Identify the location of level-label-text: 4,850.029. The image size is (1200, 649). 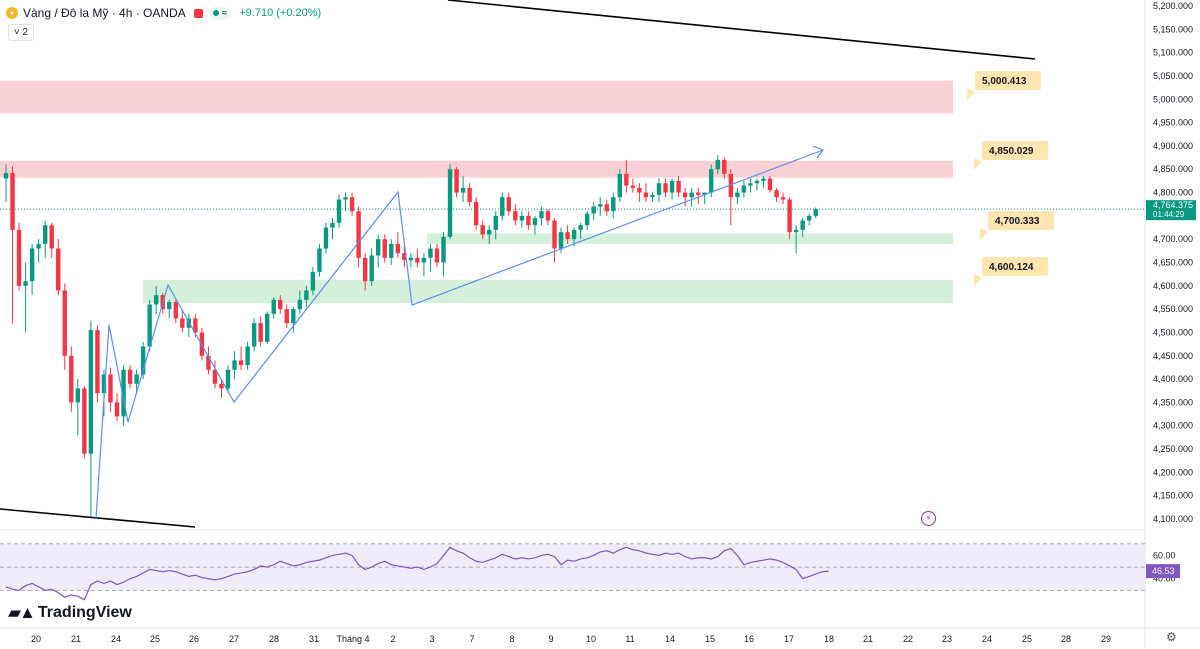
(1011, 151).